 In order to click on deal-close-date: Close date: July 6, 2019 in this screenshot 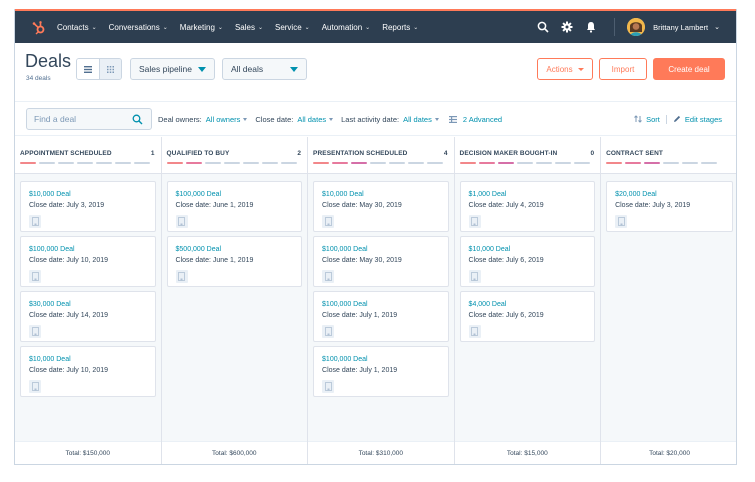, I will do `click(506, 315)`.